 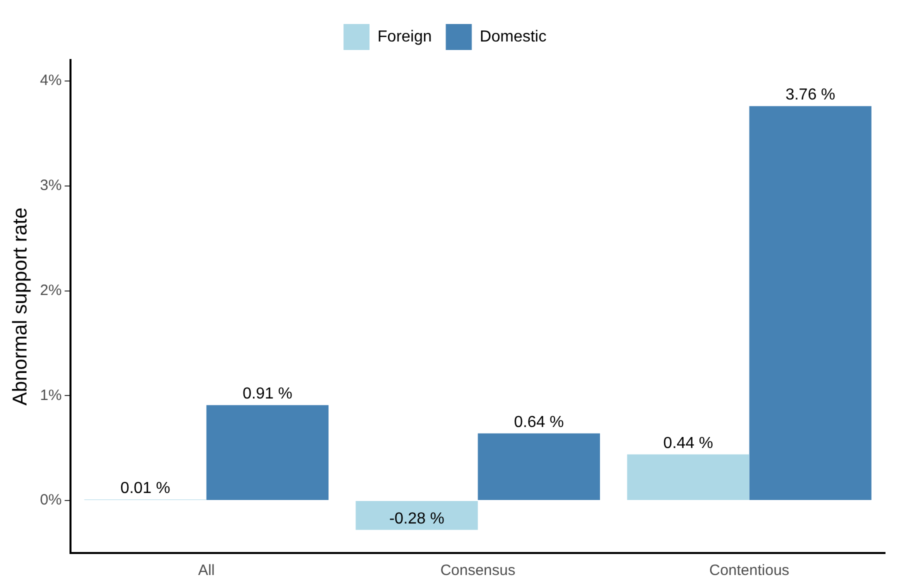 I want to click on y-tick-label: 4%, so click(x=51, y=81).